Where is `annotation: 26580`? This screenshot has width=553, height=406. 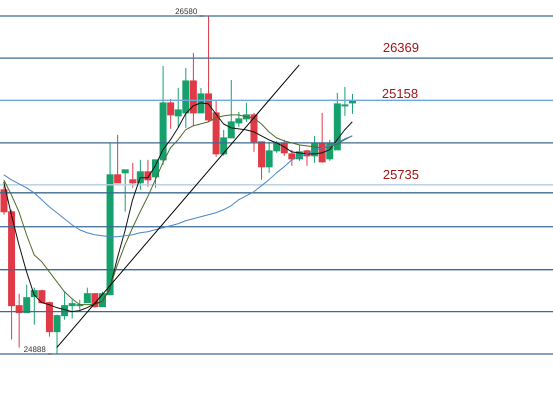
annotation: 26580 is located at coordinates (186, 11).